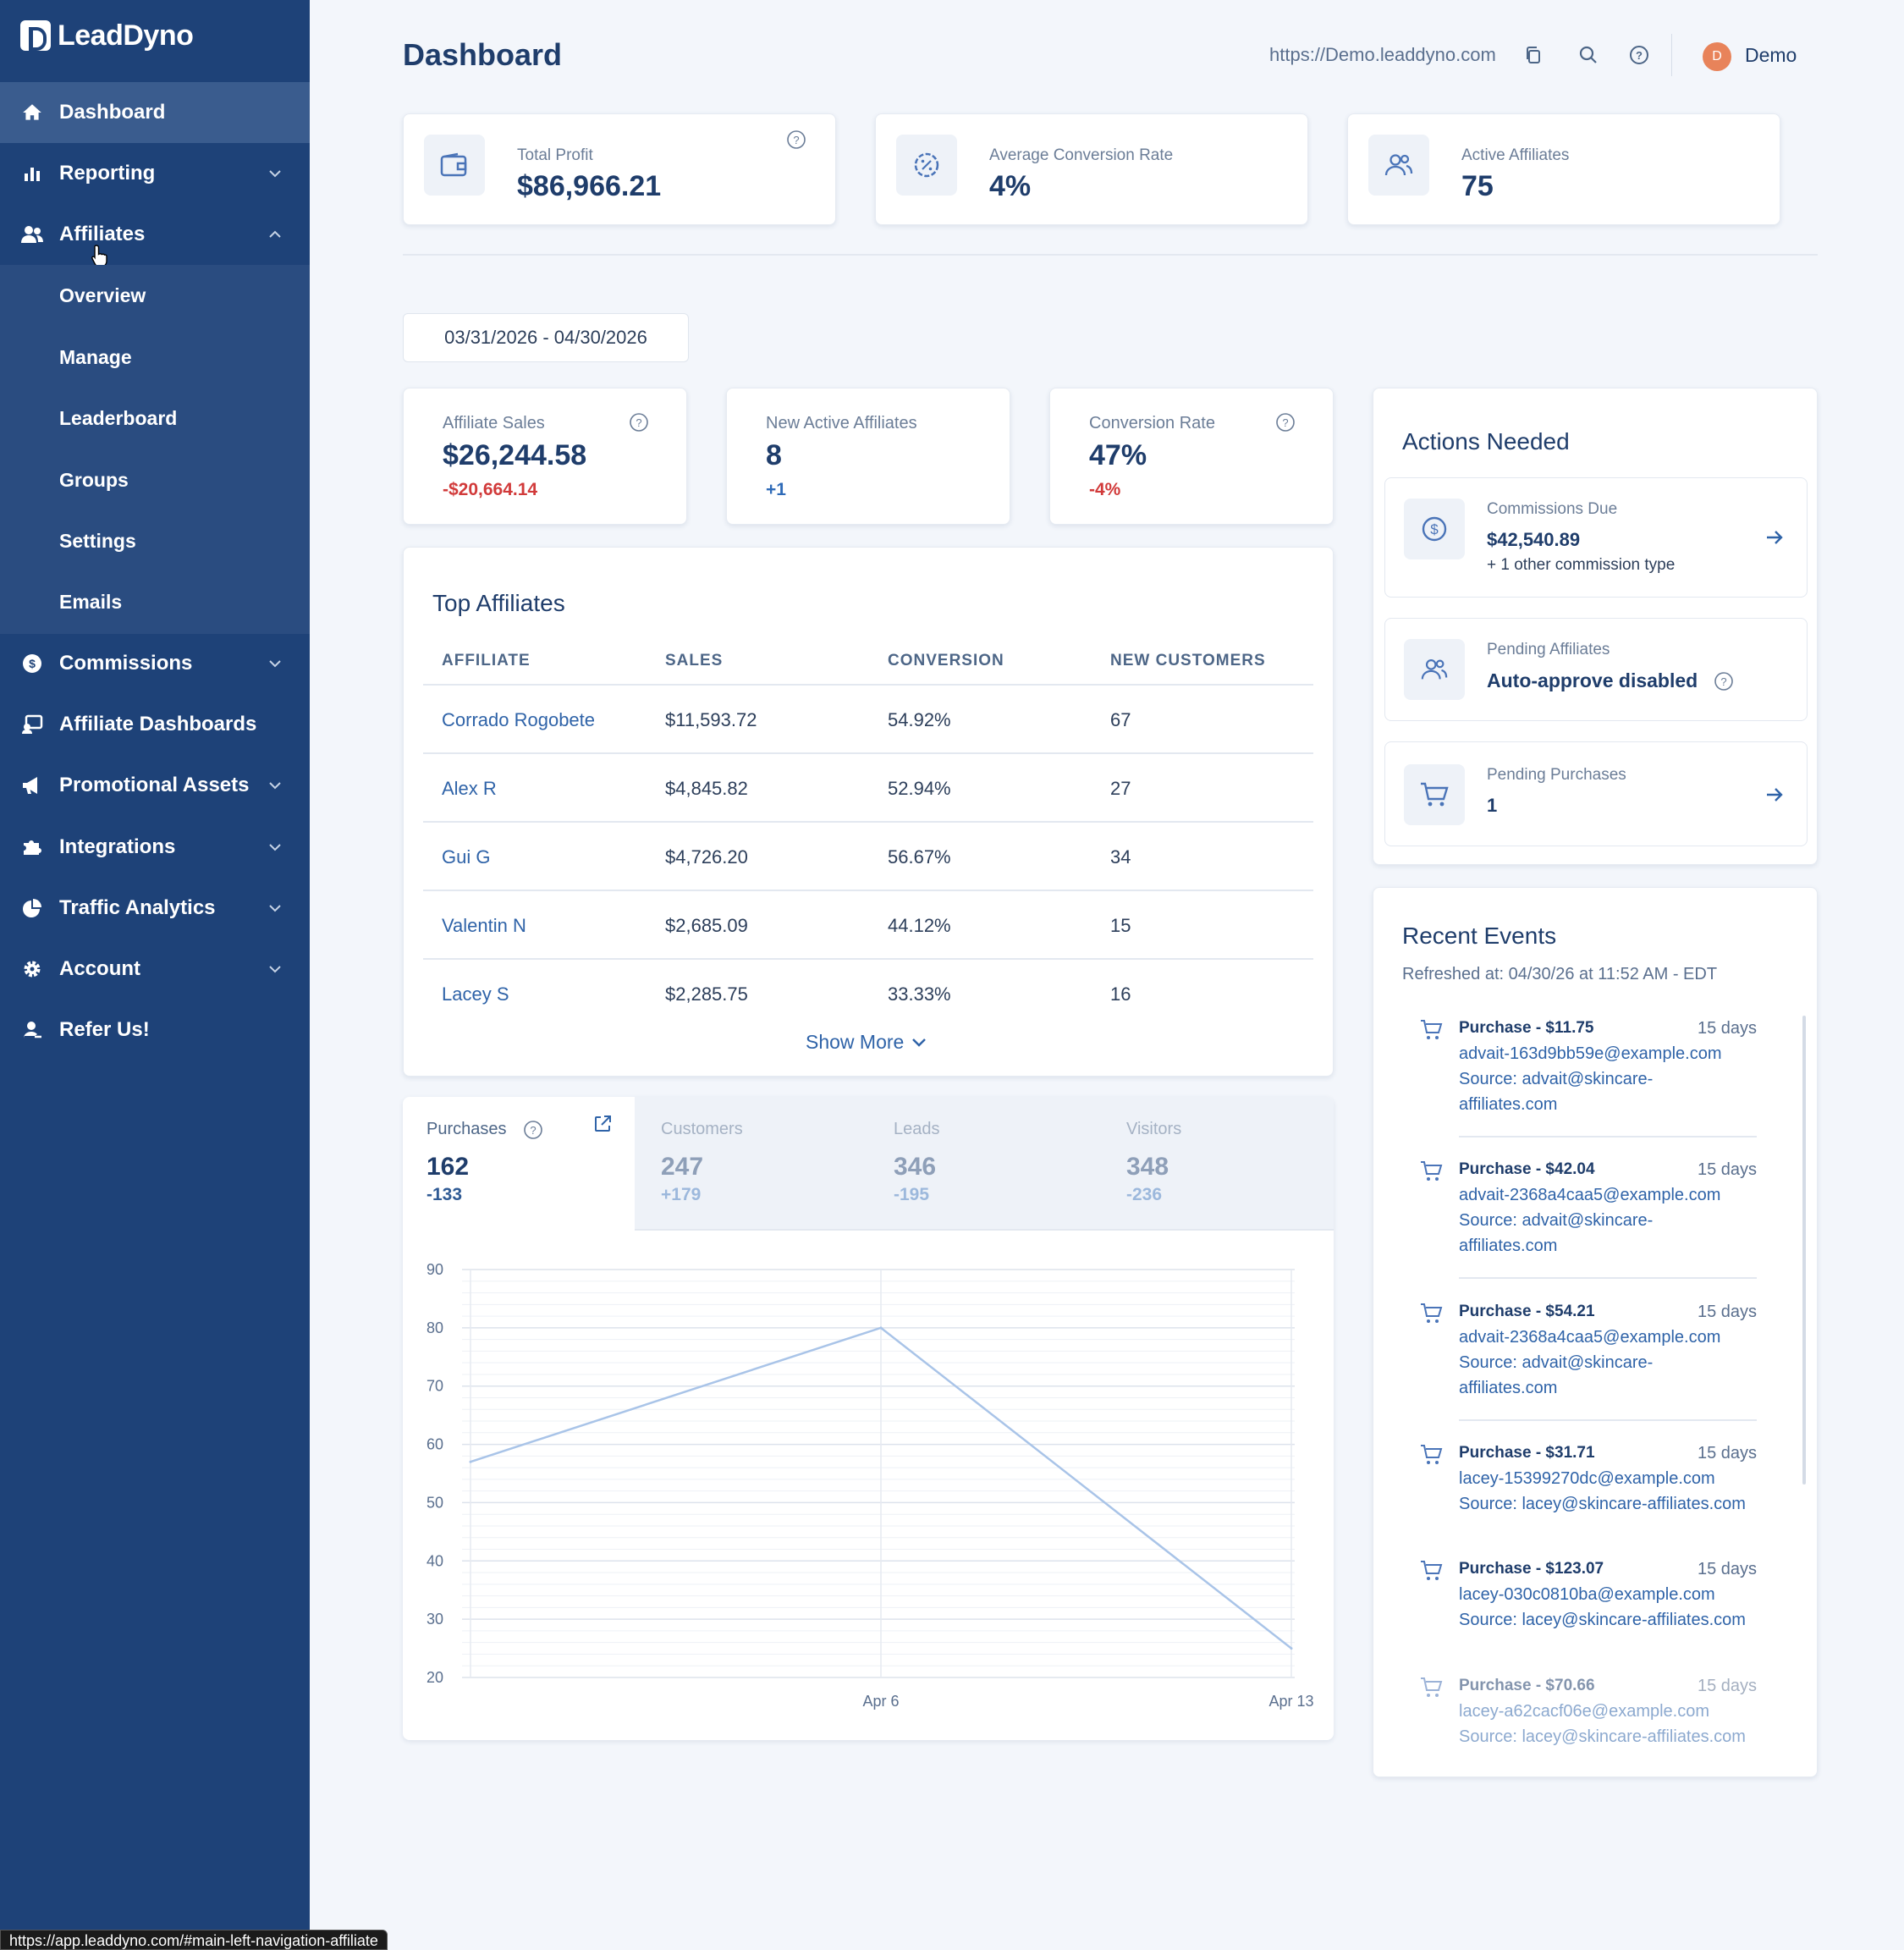  What do you see at coordinates (1717, 57) in the screenshot?
I see `avatar: D` at bounding box center [1717, 57].